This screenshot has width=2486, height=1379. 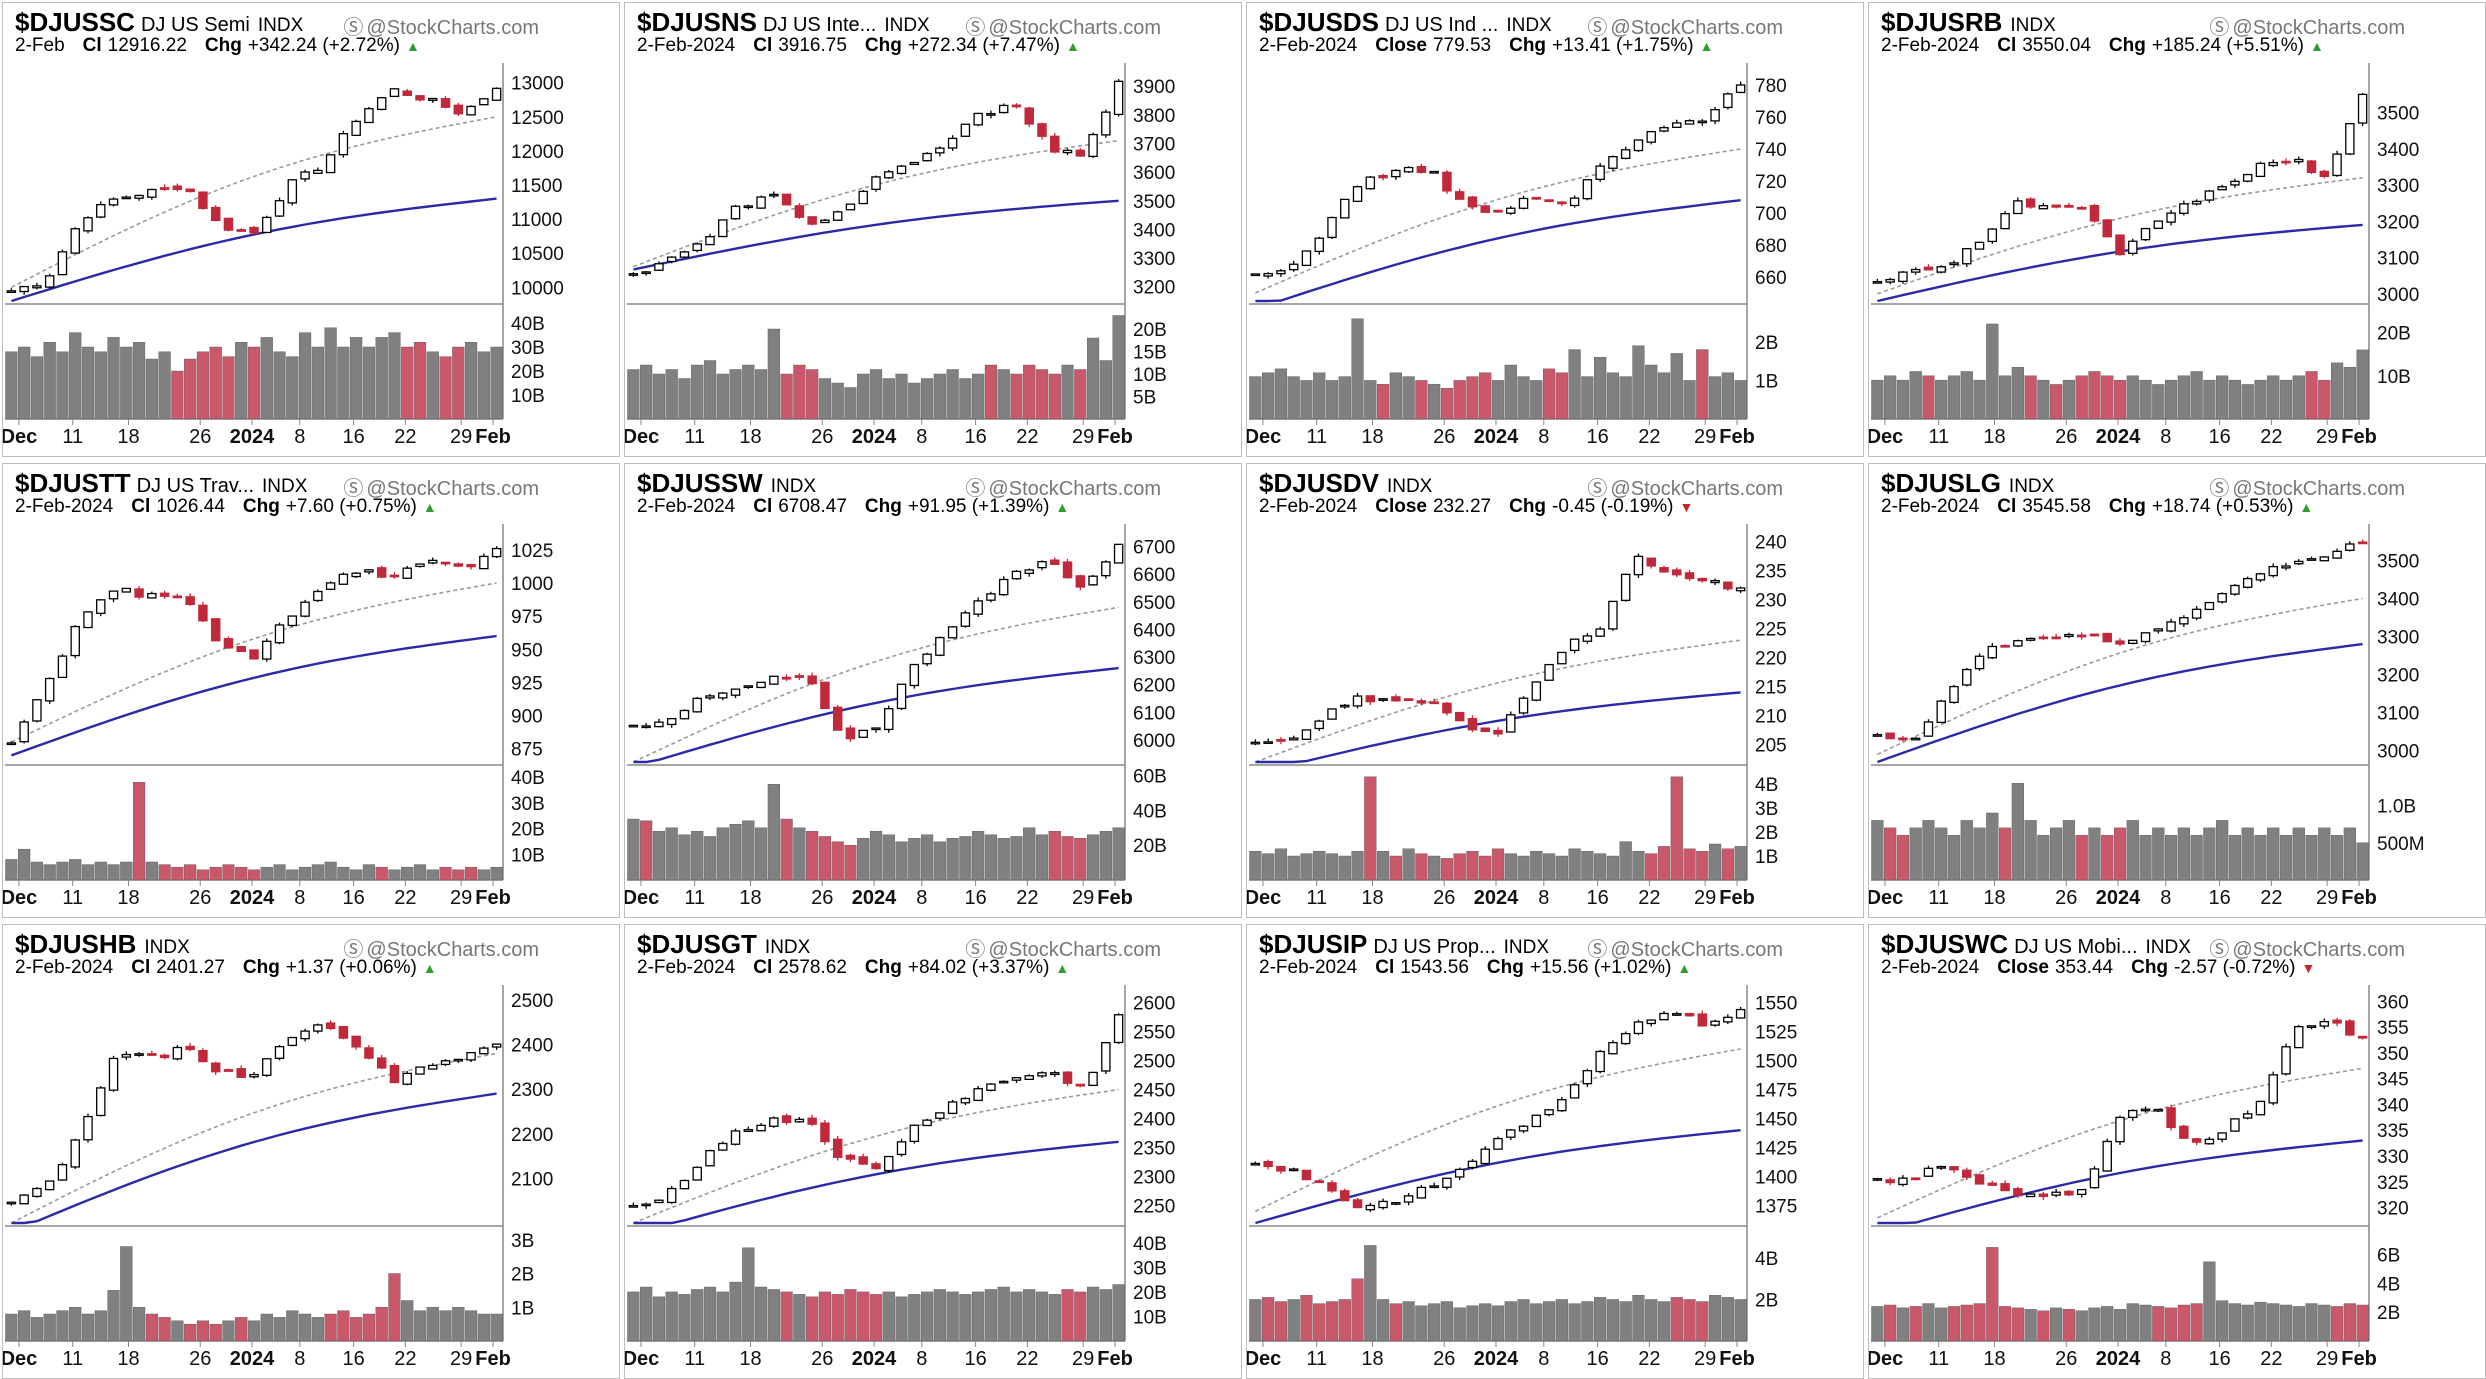 What do you see at coordinates (75, 22) in the screenshot?
I see `symbol: $DJUSSC` at bounding box center [75, 22].